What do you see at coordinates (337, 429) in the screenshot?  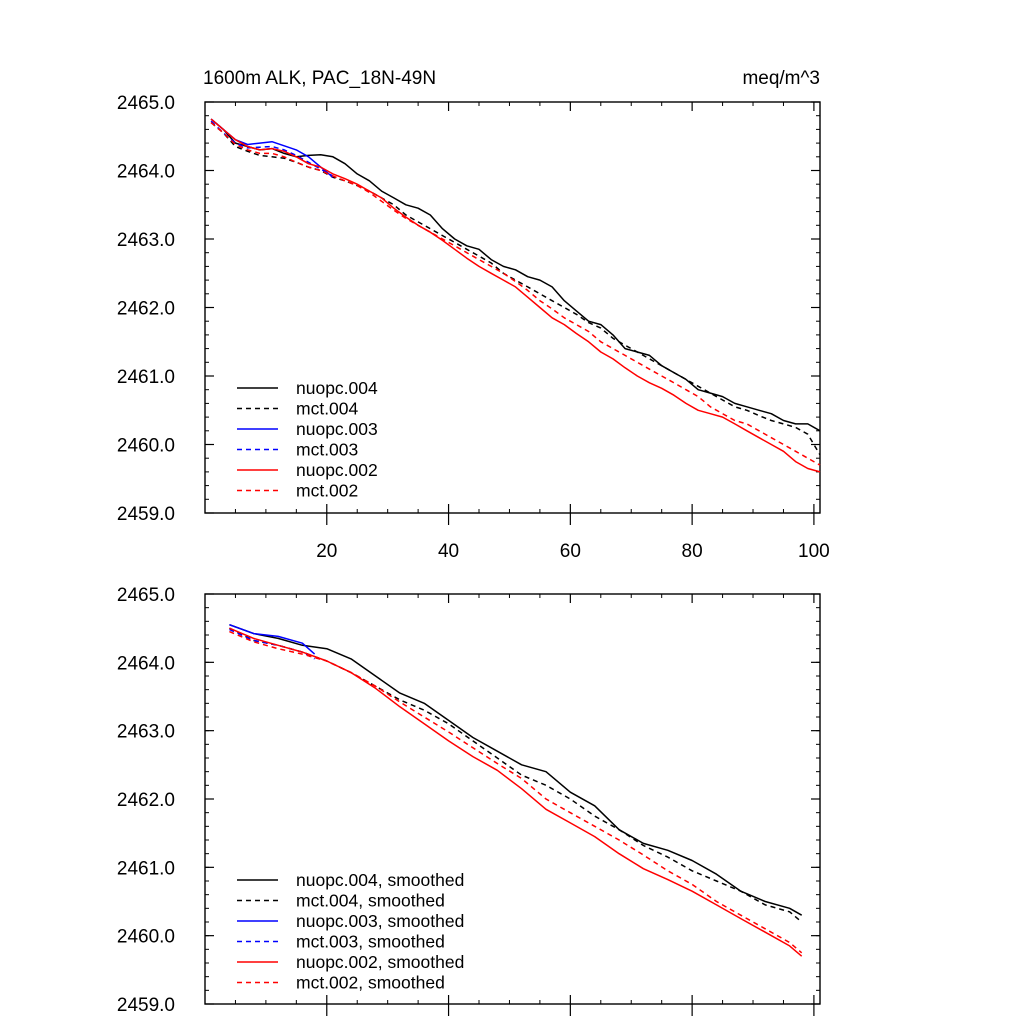 I see `legend-label: nuopc.003` at bounding box center [337, 429].